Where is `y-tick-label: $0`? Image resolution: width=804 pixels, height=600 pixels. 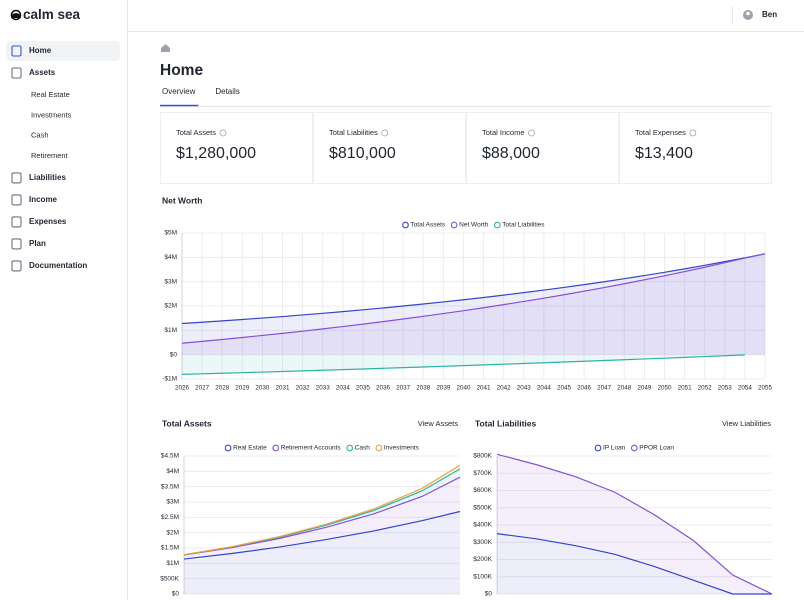
y-tick-label: $0 is located at coordinates (176, 594).